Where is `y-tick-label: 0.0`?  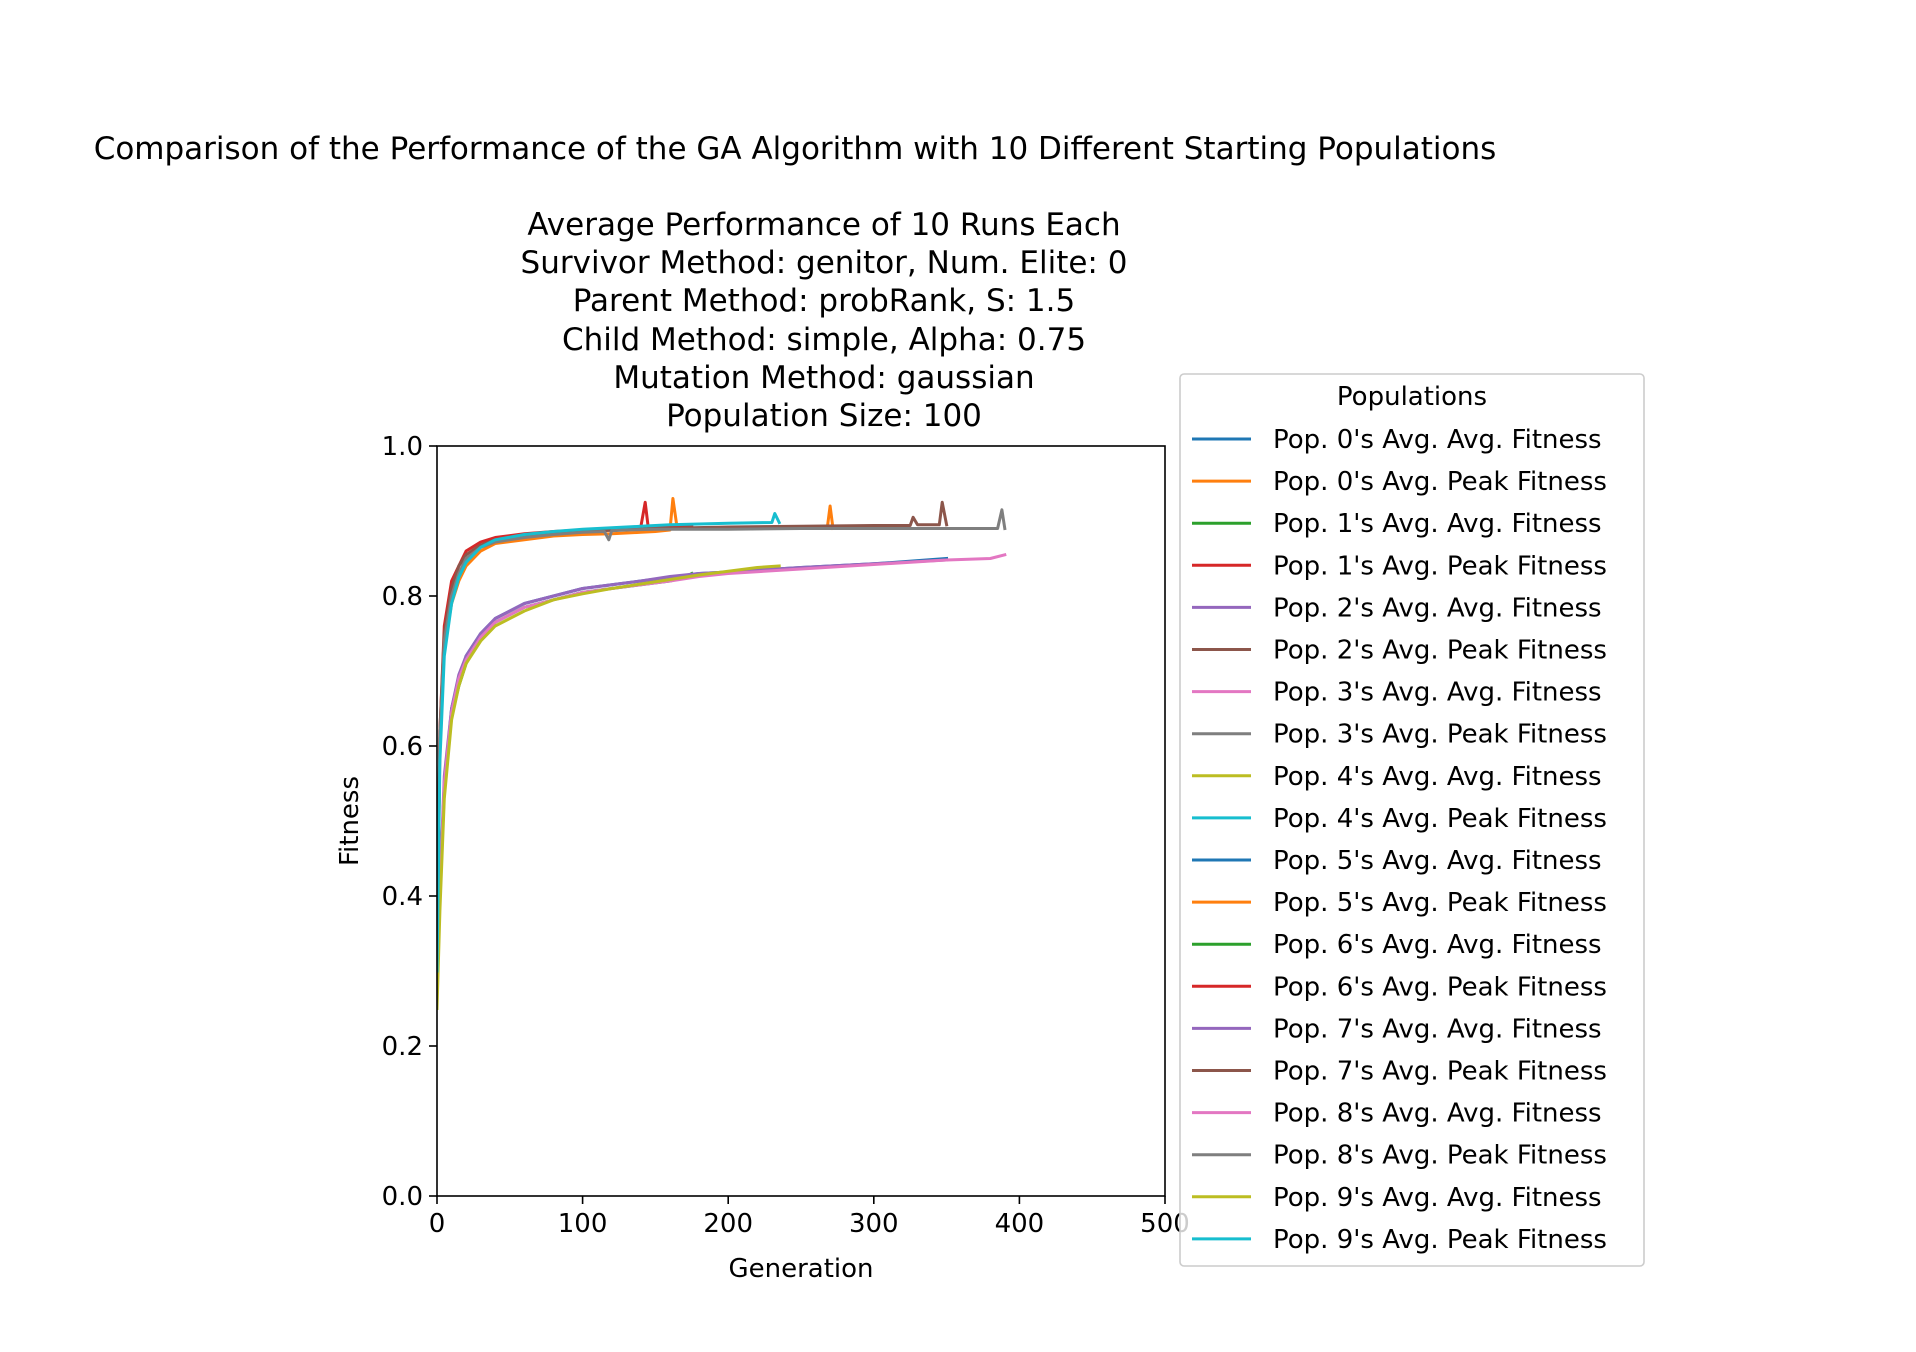 y-tick-label: 0.0 is located at coordinates (402, 1197).